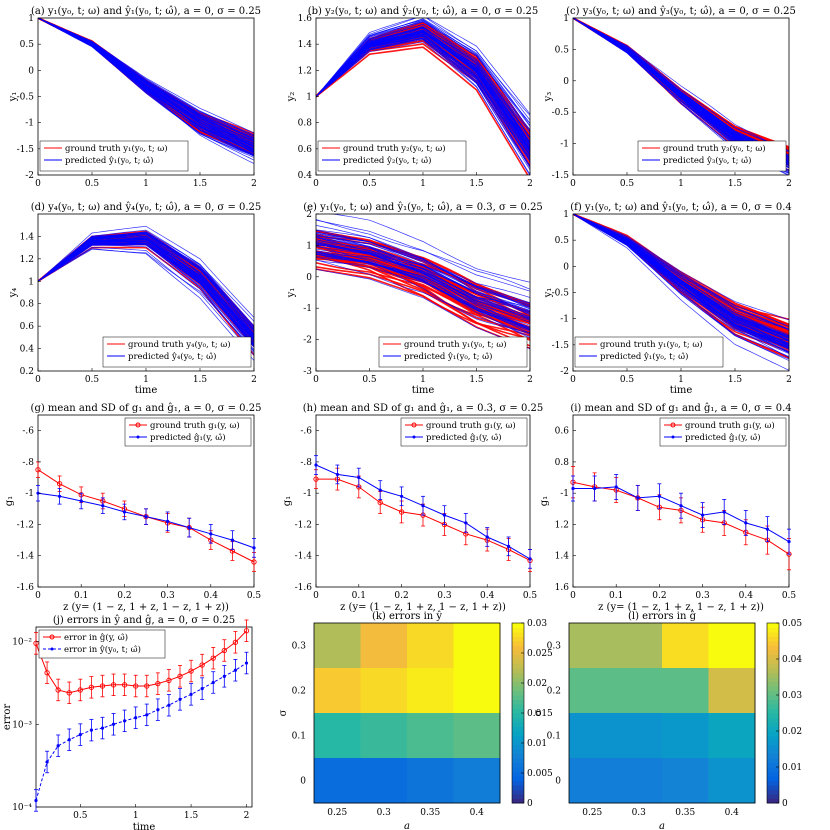 The height and width of the screenshot is (830, 830). I want to click on axes-frame, so click(423, 501).